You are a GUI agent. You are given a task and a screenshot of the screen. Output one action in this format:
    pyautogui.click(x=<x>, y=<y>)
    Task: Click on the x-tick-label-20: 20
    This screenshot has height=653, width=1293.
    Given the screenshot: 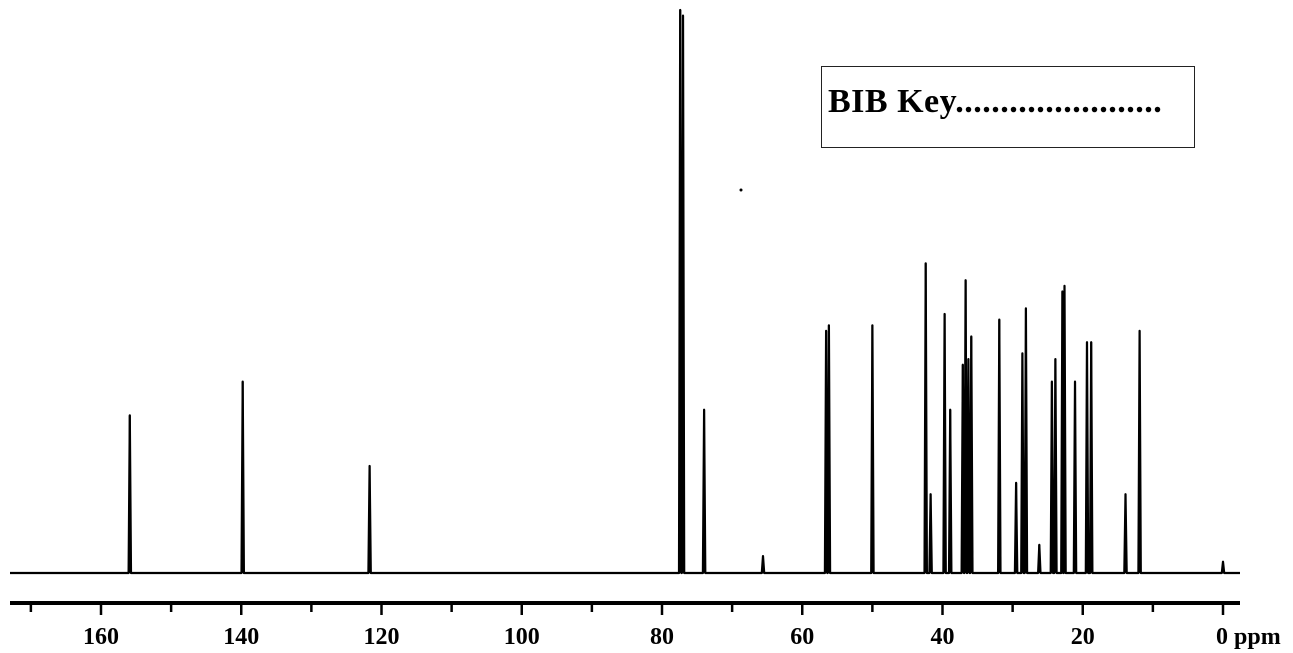 What is the action you would take?
    pyautogui.click(x=1083, y=637)
    